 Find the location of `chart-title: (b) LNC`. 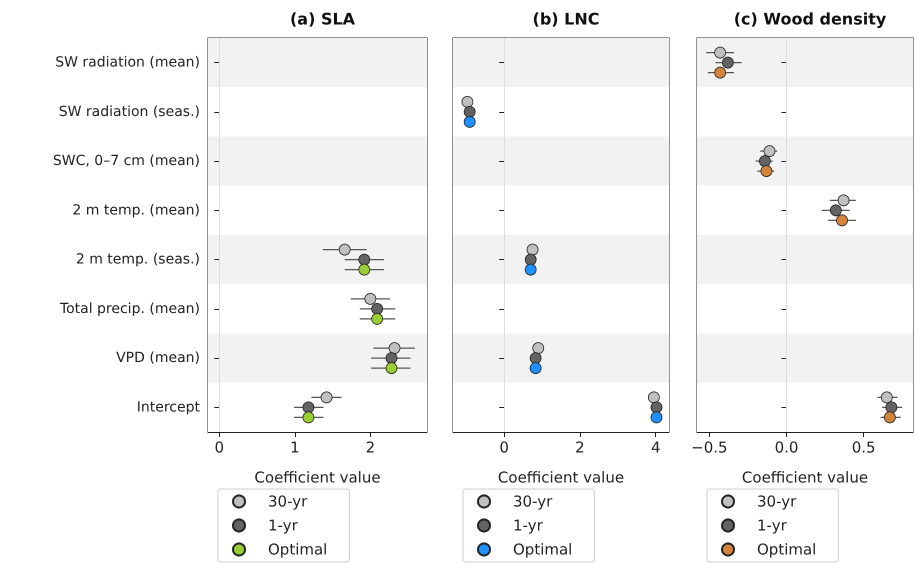

chart-title: (b) LNC is located at coordinates (566, 19).